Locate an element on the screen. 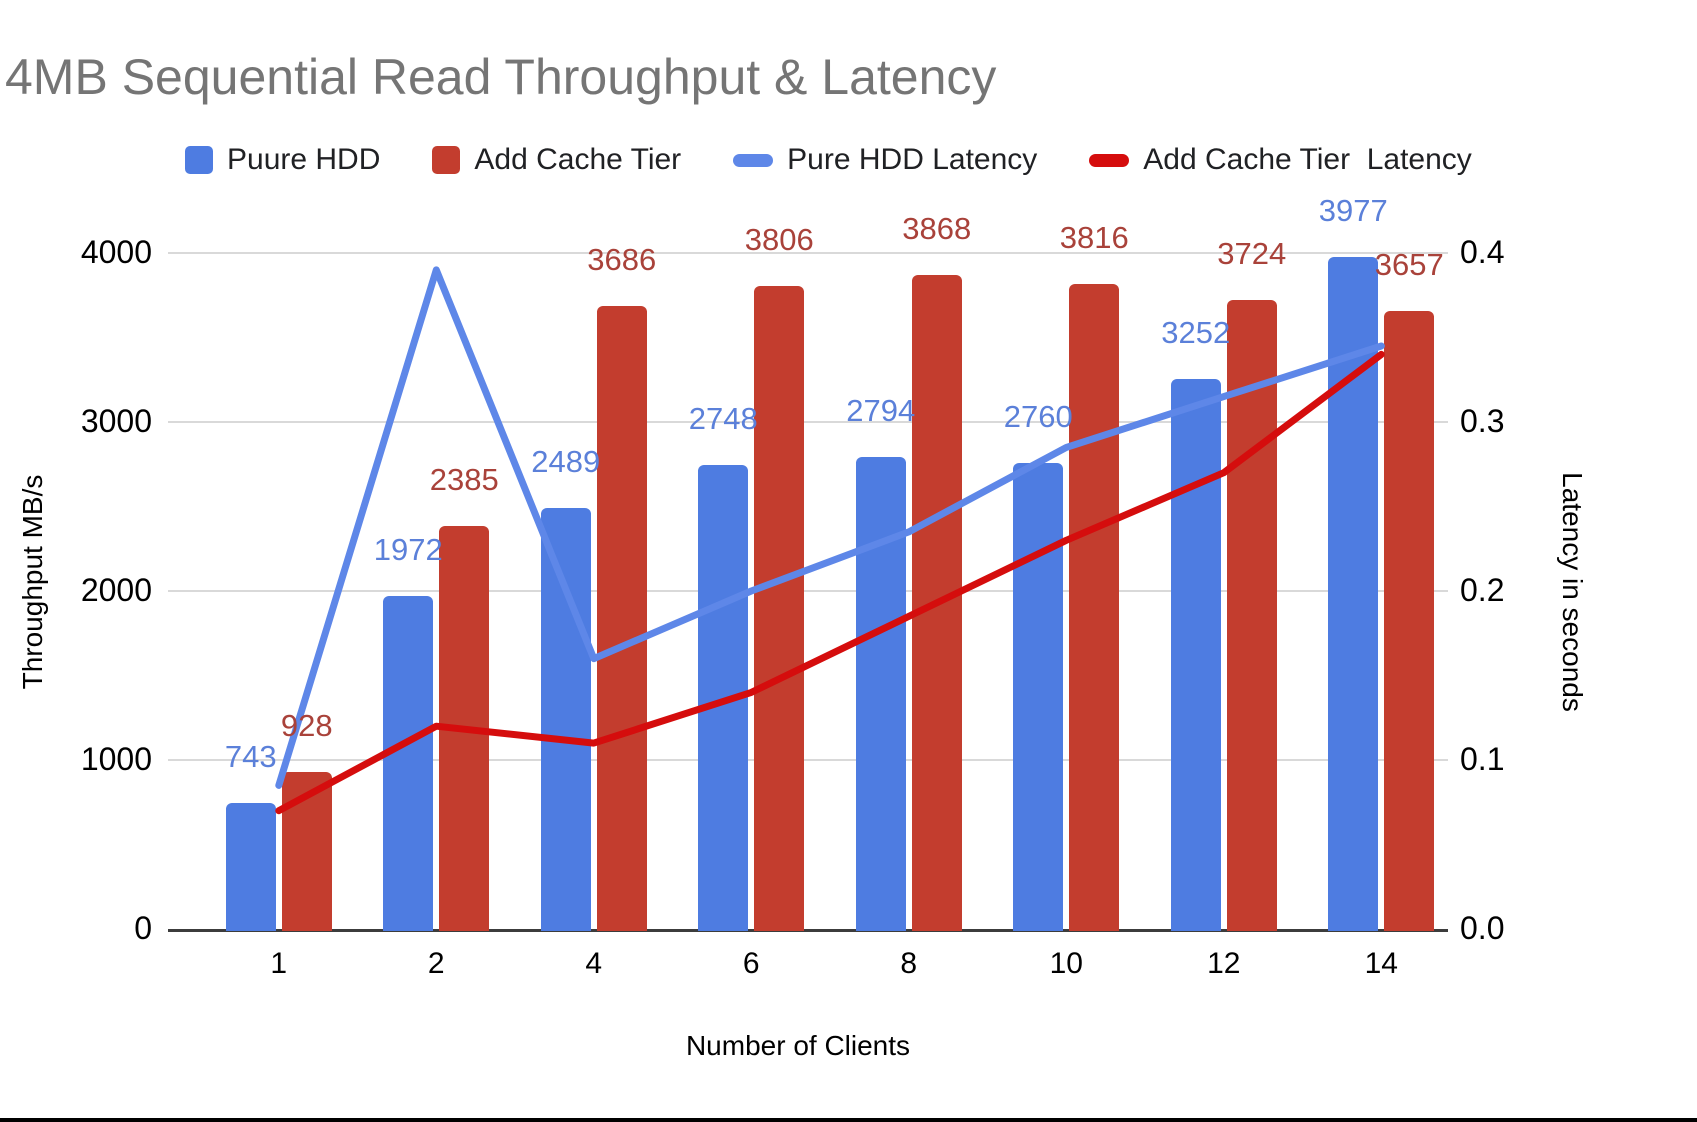 Image resolution: width=1697 pixels, height=1122 pixels. bar-value-label-puure-hdd: 743 is located at coordinates (250, 757).